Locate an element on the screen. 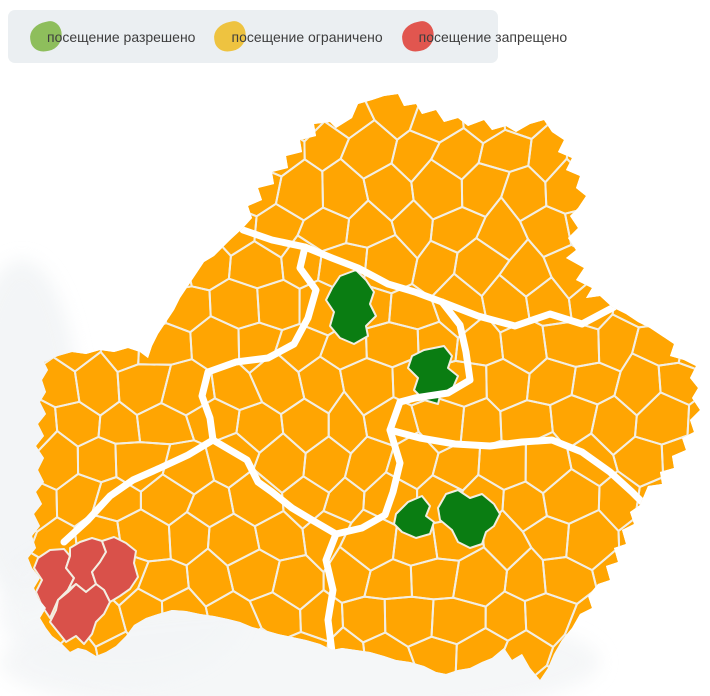 The image size is (710, 696). legend-item-allowed: посещение разрешено is located at coordinates (111, 36).